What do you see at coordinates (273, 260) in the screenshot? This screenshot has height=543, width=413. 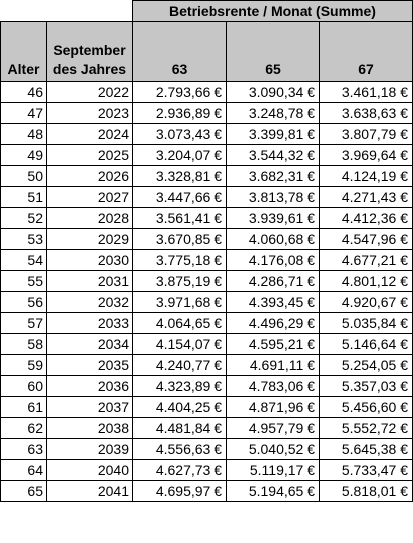 I see `cell-rente-65: 4.176,08 €` at bounding box center [273, 260].